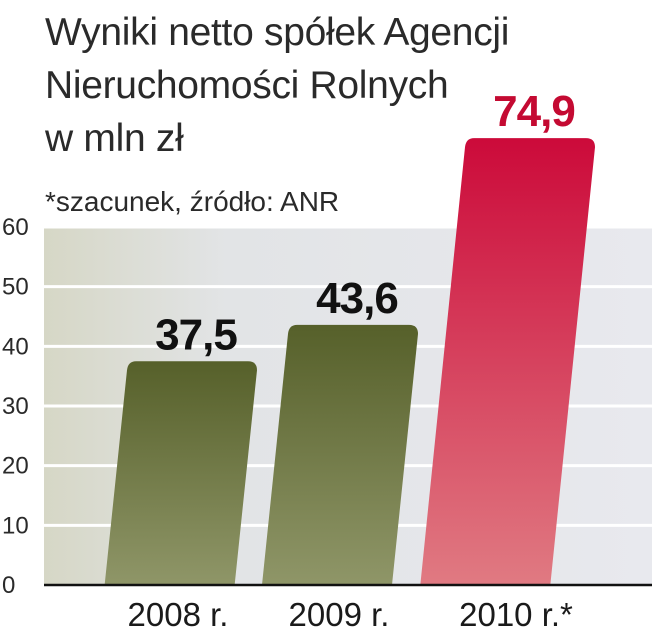 This screenshot has width=657, height=640. I want to click on category-label: 2008 r., so click(178, 614).